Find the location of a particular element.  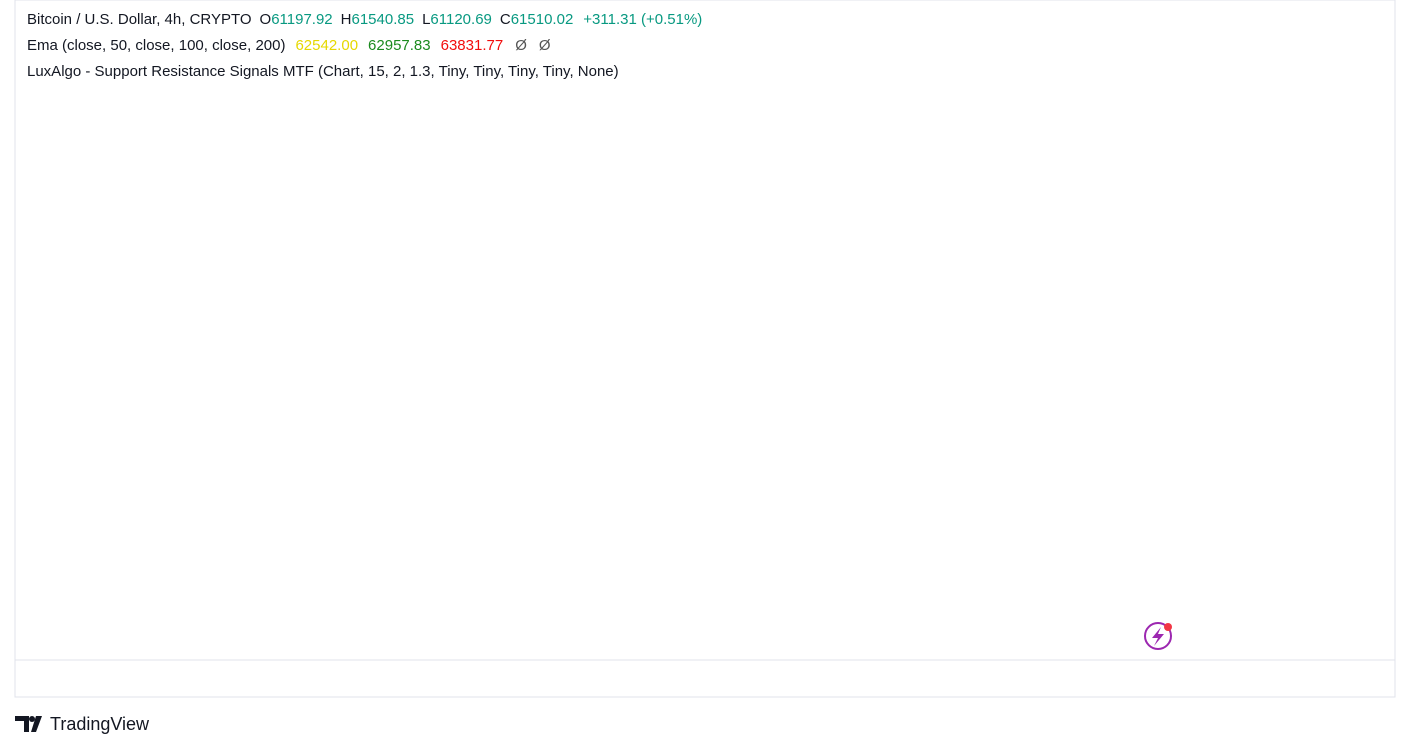

watermark-text: TradingView is located at coordinates (100, 724).